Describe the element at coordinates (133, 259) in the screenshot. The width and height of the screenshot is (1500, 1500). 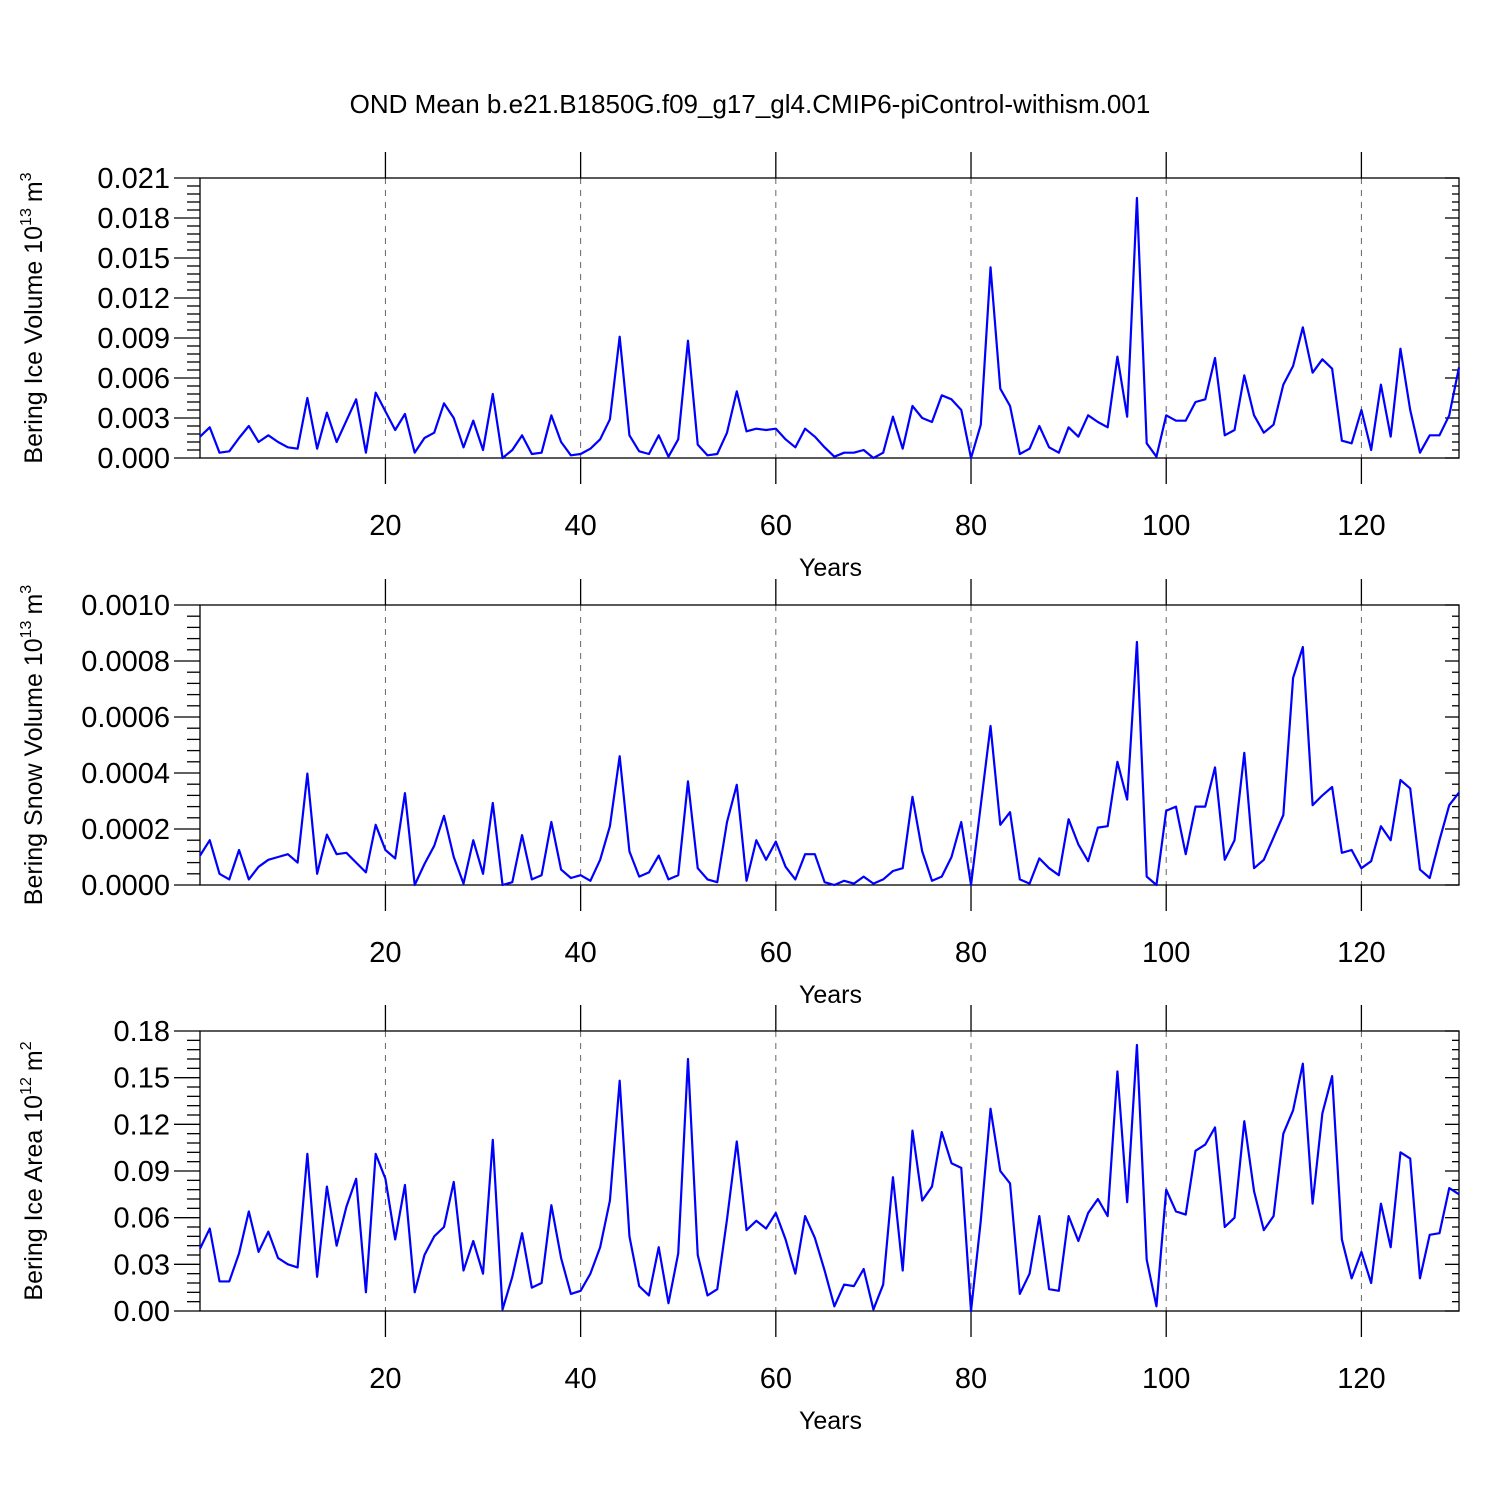
I see `y-tick-label: 0.015` at that location.